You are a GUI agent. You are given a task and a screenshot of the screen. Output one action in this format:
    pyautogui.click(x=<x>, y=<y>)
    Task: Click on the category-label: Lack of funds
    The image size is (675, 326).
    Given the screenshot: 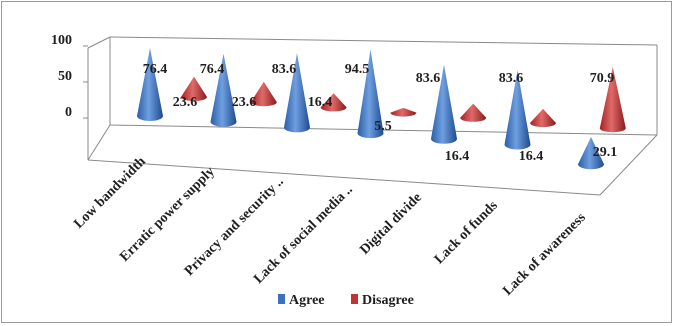 What is the action you would take?
    pyautogui.click(x=466, y=232)
    